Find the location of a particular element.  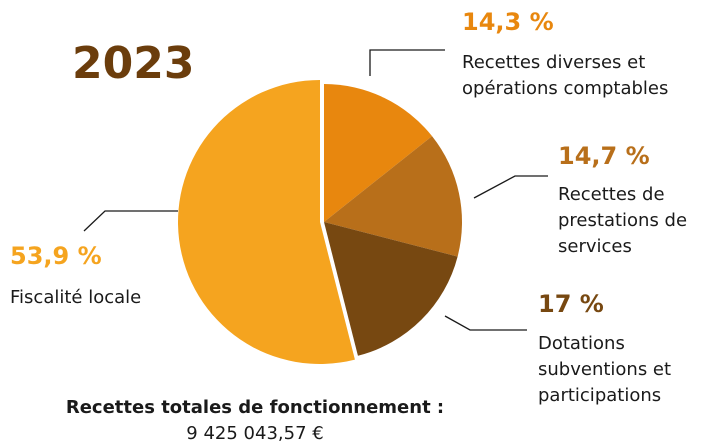

value-label: 53,9 % is located at coordinates (56, 256).